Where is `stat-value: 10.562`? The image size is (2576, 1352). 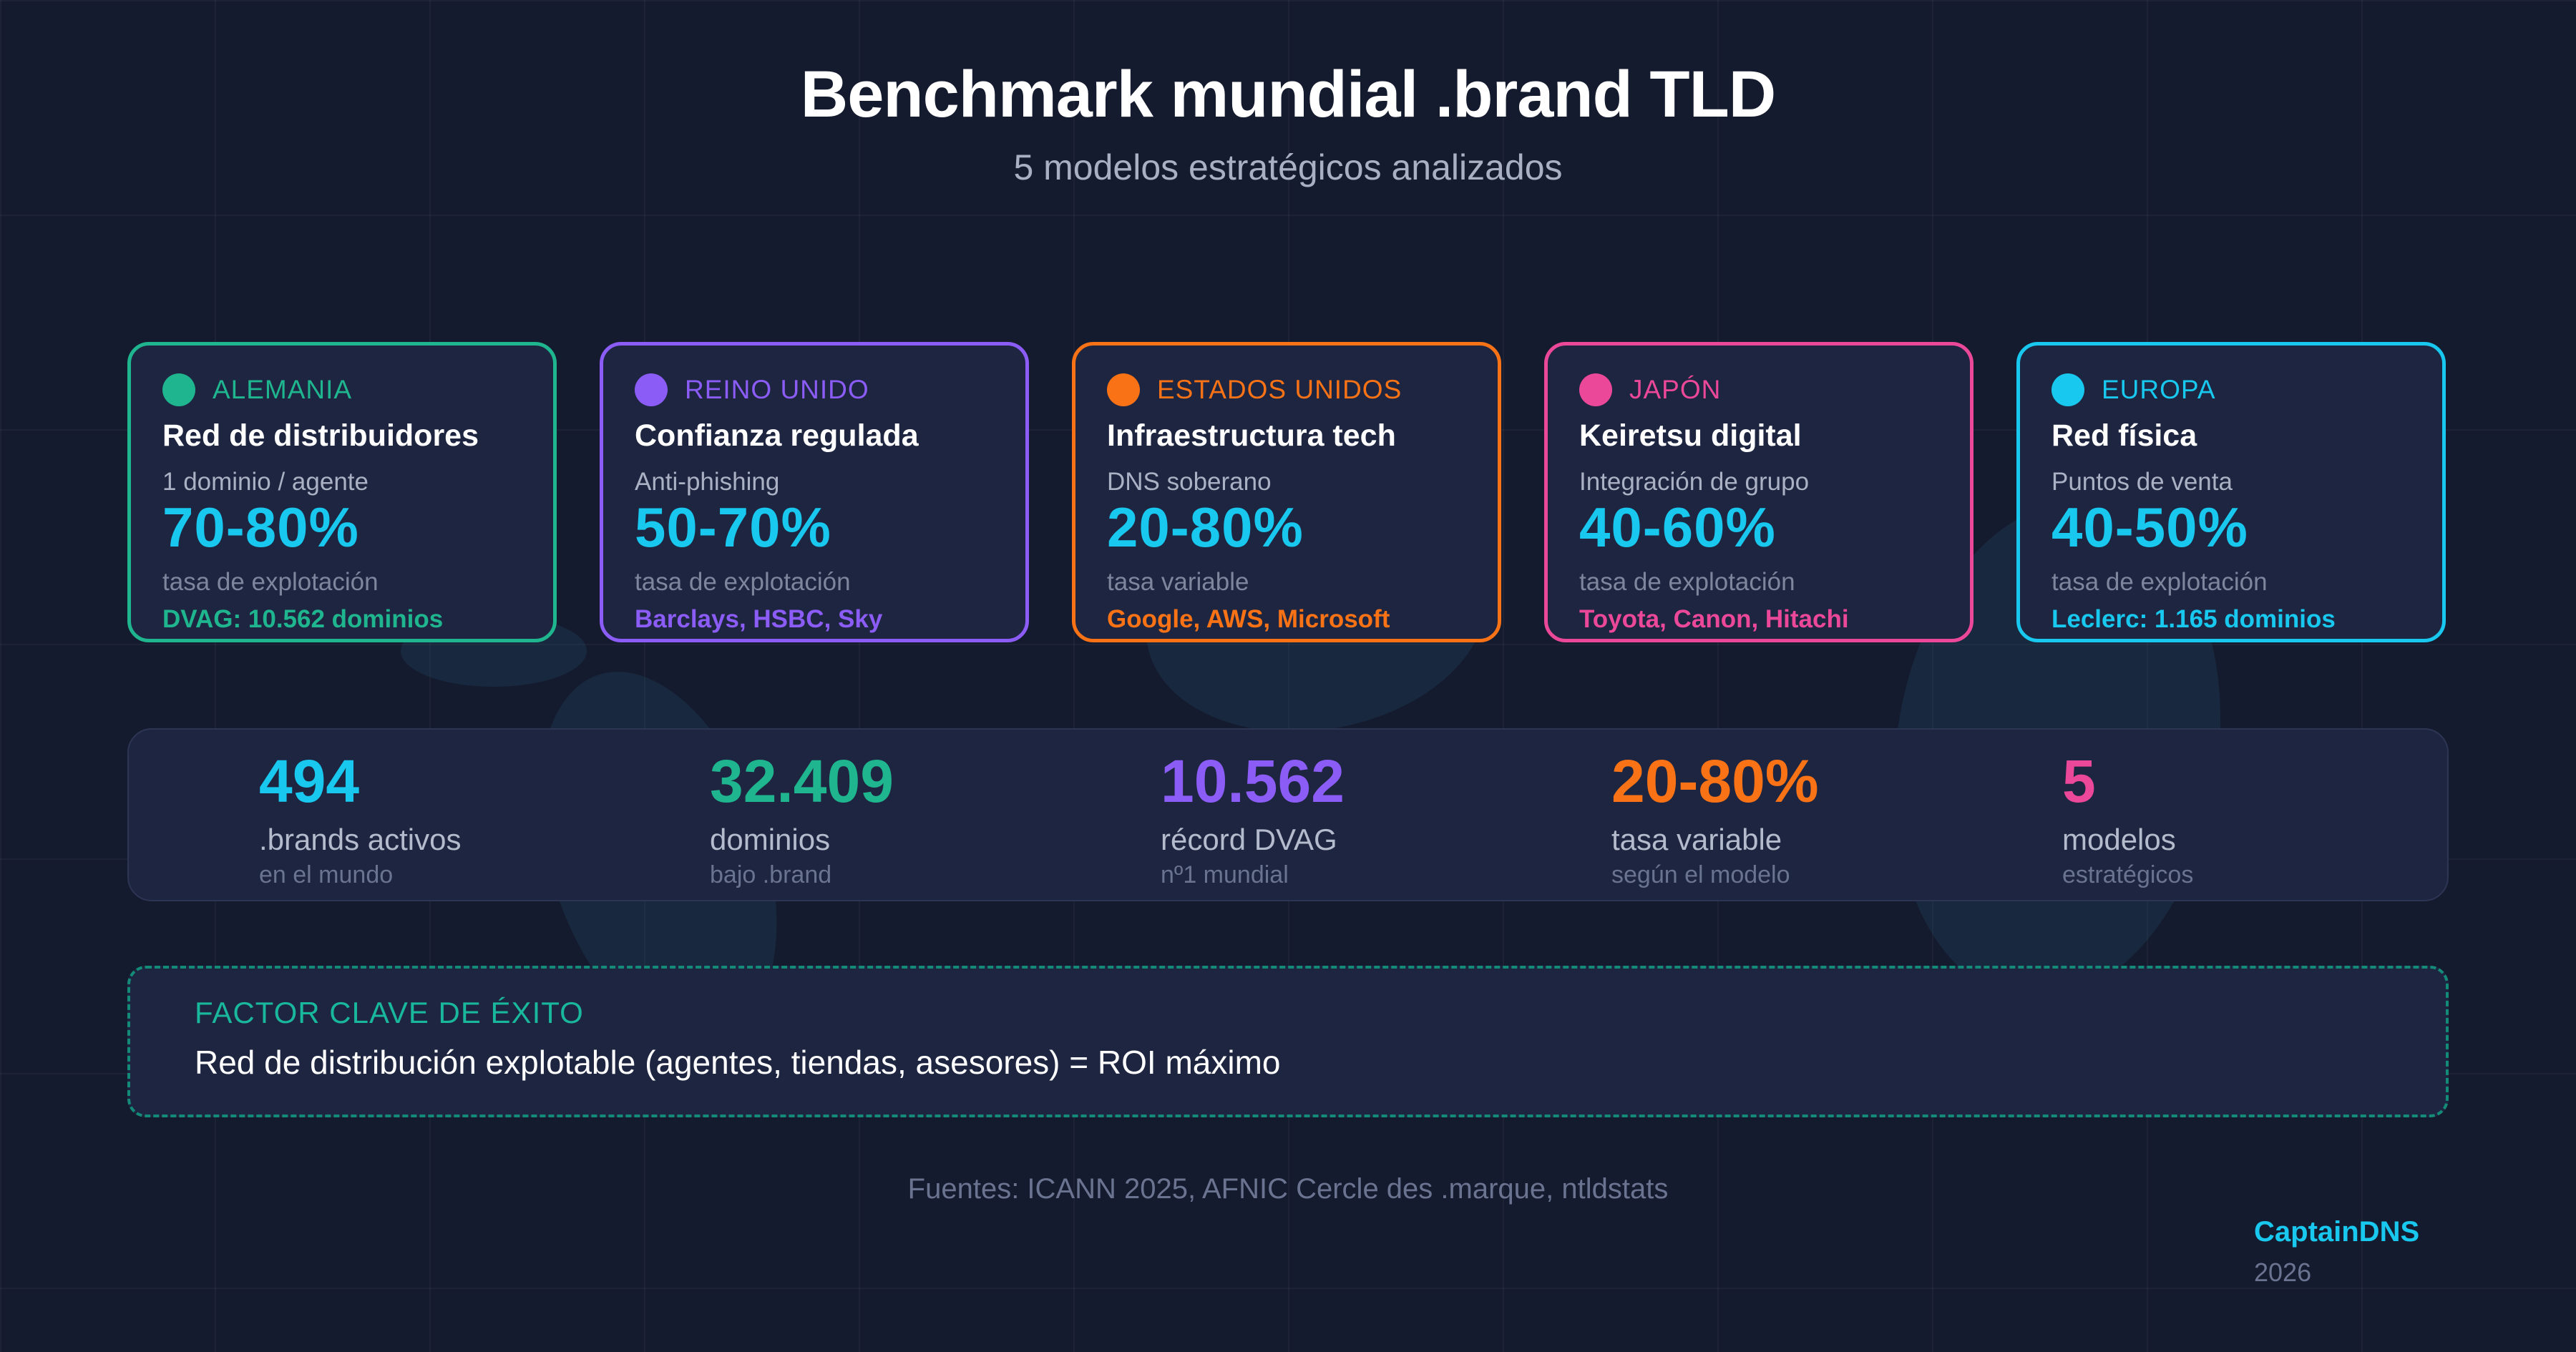
stat-value: 10.562 is located at coordinates (1253, 782).